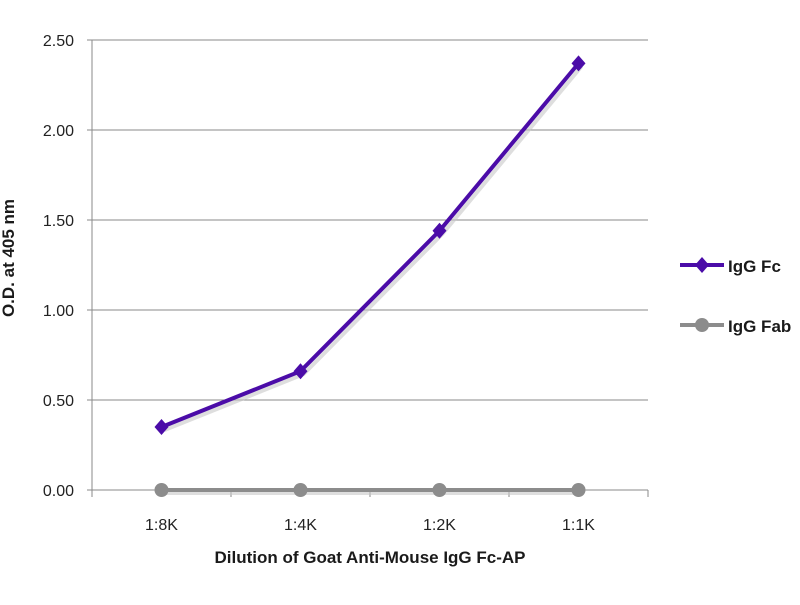 This screenshot has height=605, width=800. Describe the element at coordinates (58, 41) in the screenshot. I see `y-tick-label: 2.50` at that location.